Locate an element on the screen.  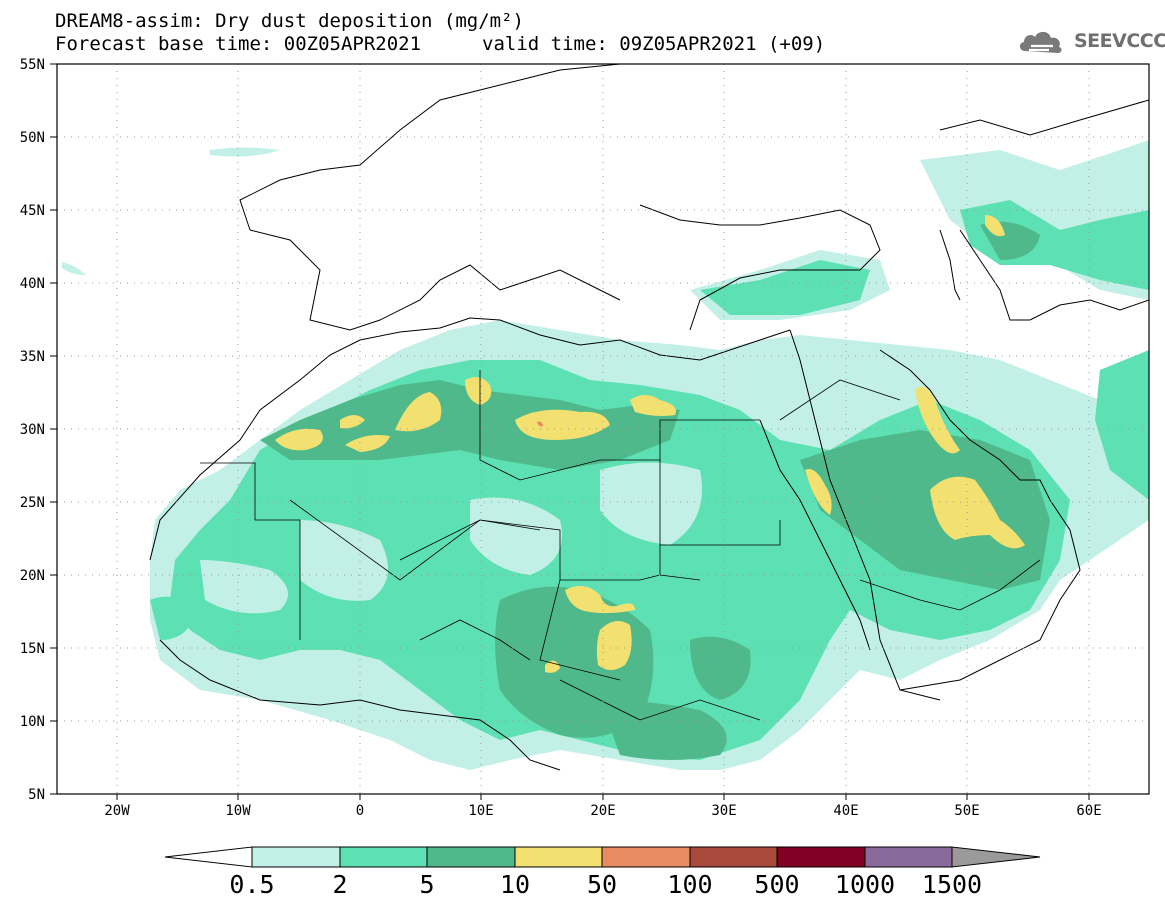
lat-label: 20N is located at coordinates (32, 576).